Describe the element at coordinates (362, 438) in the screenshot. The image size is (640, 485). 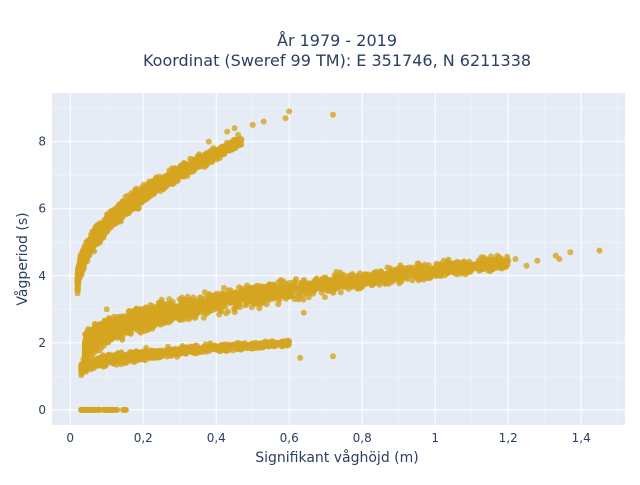
I see `x-tick-label: 0,8` at that location.